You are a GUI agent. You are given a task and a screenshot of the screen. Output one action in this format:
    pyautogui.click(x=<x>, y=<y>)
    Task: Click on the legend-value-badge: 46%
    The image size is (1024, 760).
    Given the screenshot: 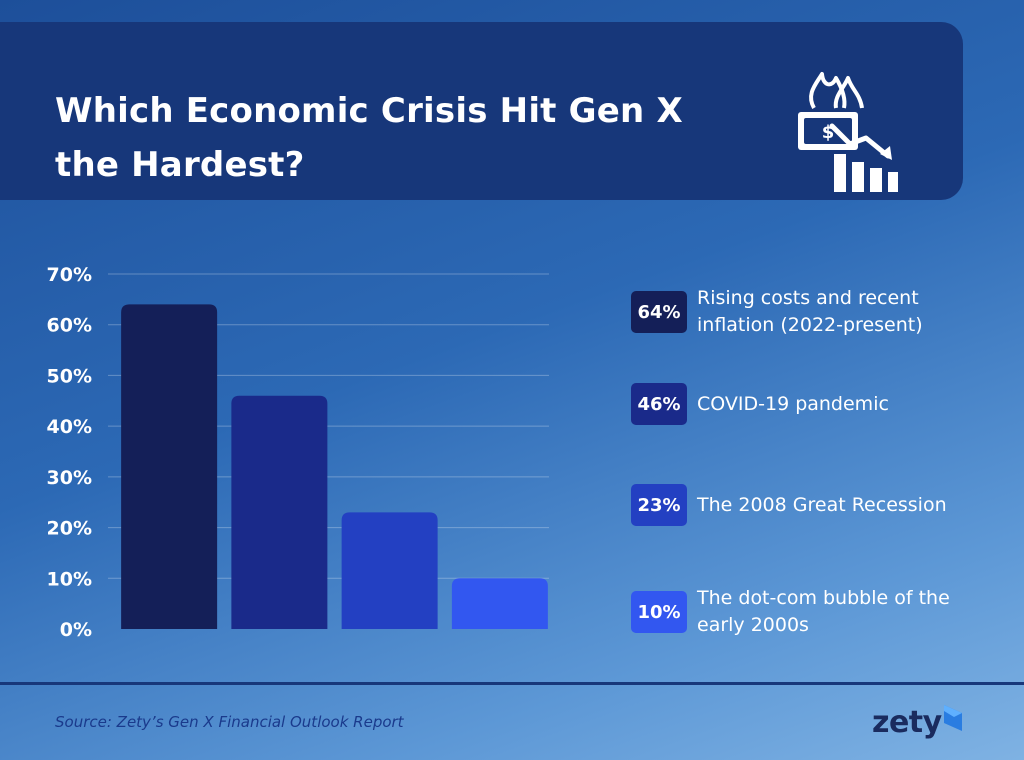 What is the action you would take?
    pyautogui.click(x=659, y=404)
    